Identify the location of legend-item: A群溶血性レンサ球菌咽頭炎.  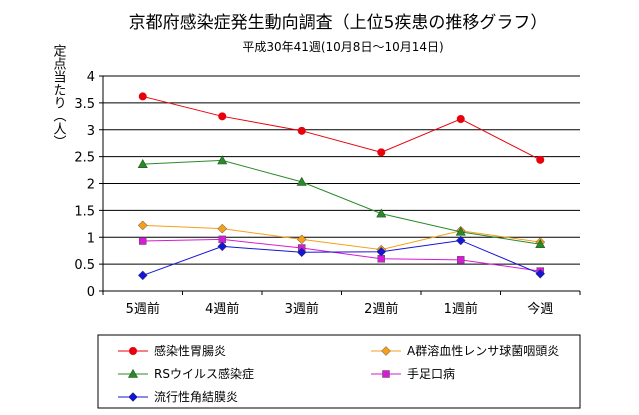
(465, 350).